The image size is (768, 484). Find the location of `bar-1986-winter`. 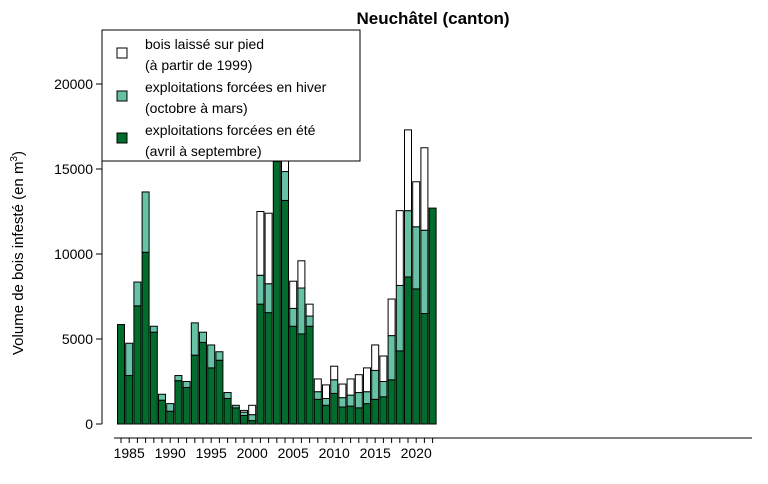

bar-1986-winter is located at coordinates (137, 294).